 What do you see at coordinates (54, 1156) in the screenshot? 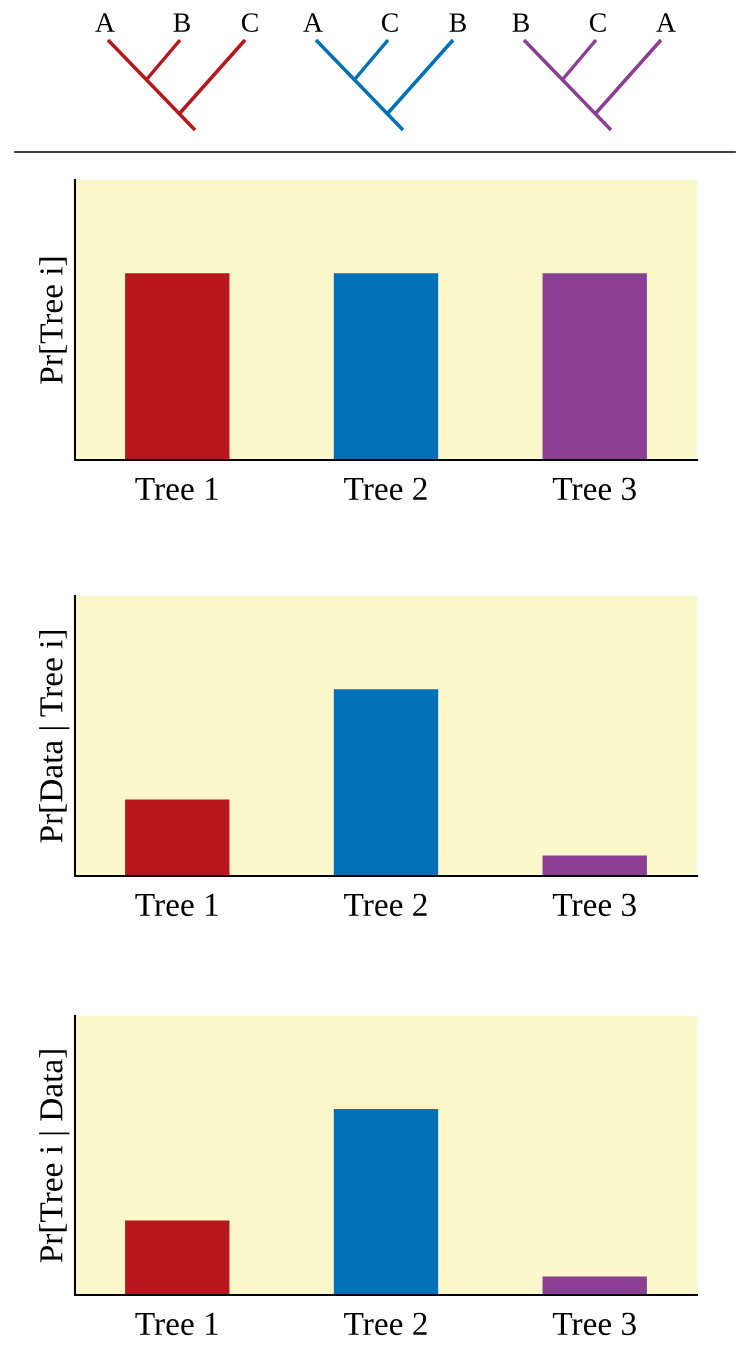
I see `y-axis-title: Pr[Tree i | Data]` at bounding box center [54, 1156].